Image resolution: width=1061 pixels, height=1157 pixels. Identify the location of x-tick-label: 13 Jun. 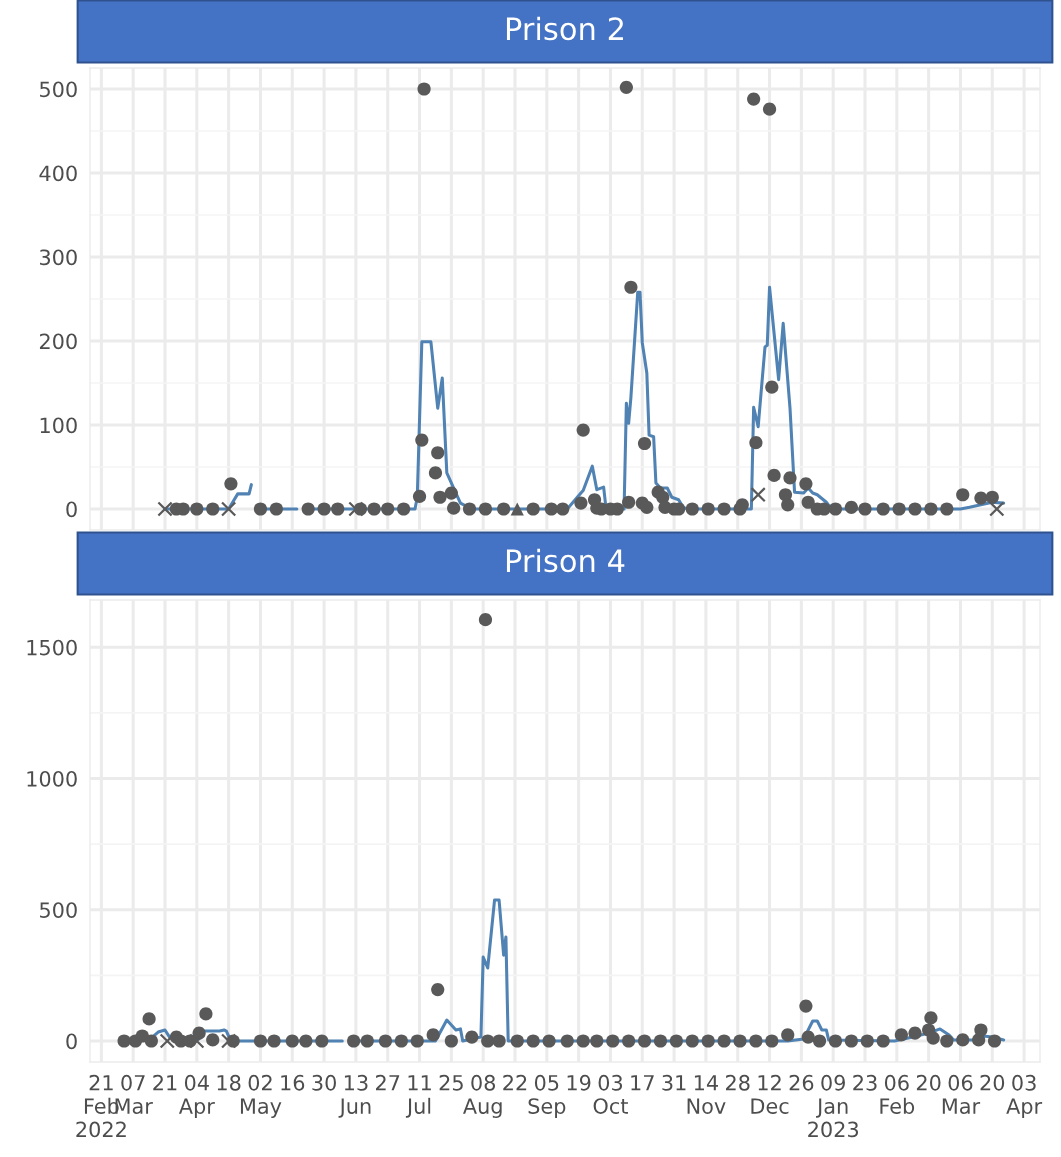
(354, 1096).